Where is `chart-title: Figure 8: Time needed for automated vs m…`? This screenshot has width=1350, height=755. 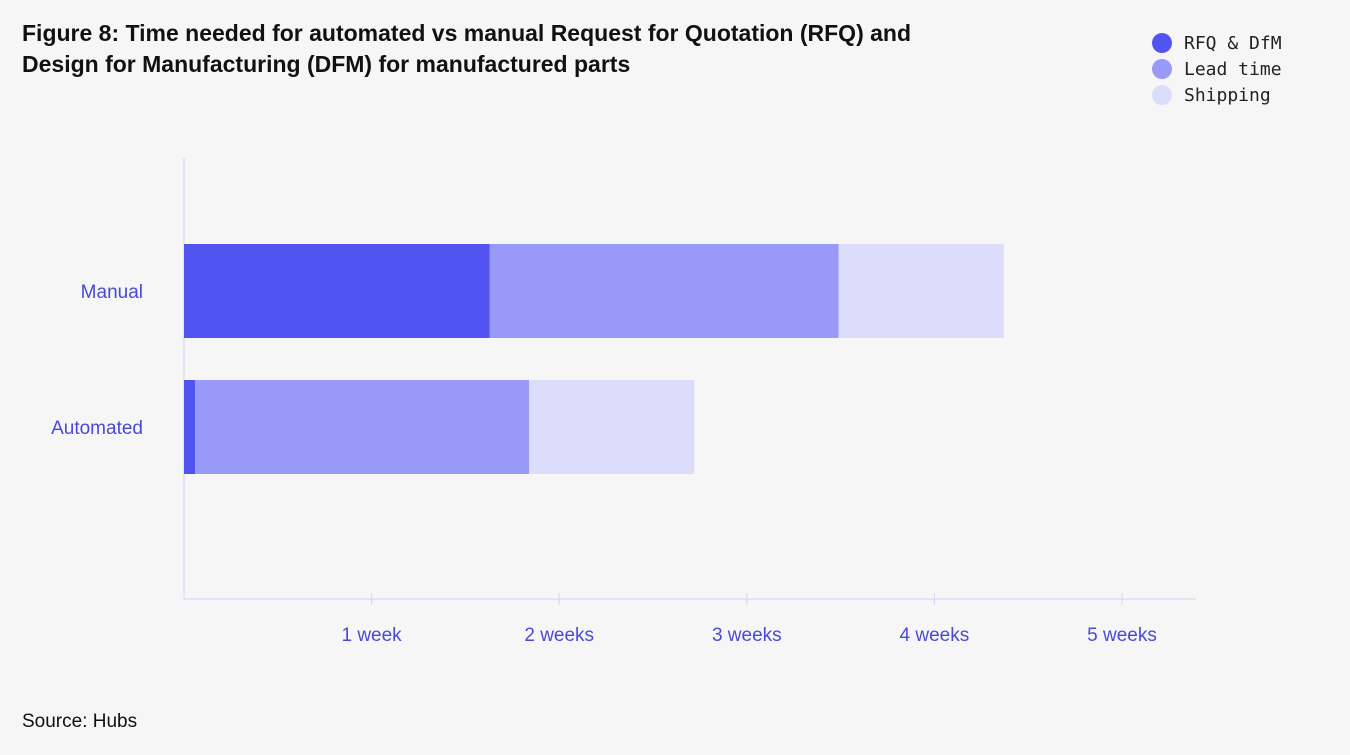 chart-title: Figure 8: Time needed for automated vs m… is located at coordinates (502, 49).